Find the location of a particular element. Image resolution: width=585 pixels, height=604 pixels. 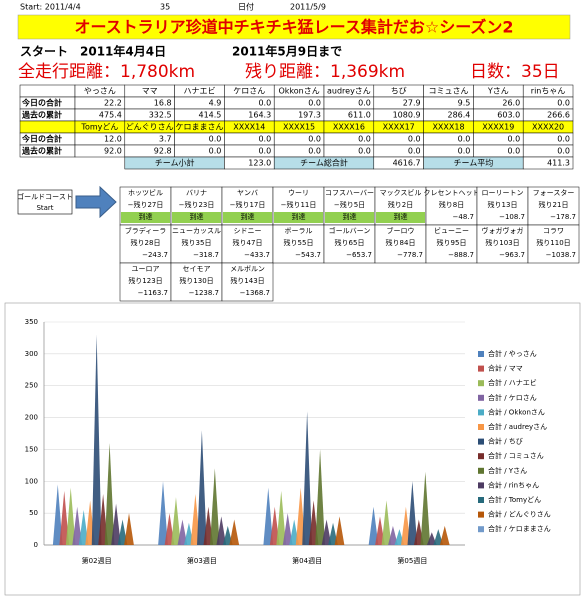

stop-status: −243.7 is located at coordinates (155, 255).